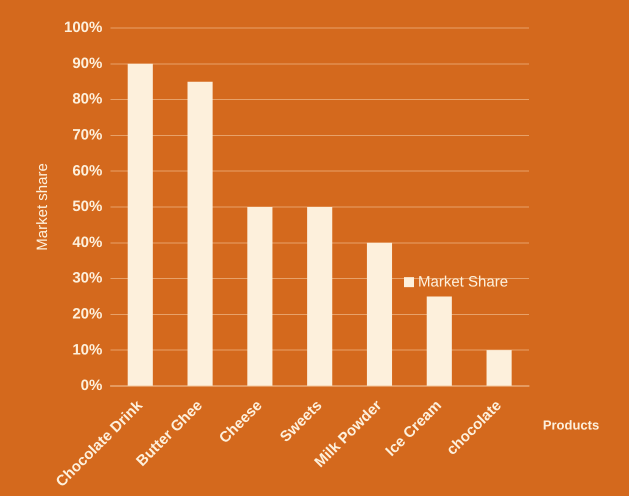  Describe the element at coordinates (91, 385) in the screenshot. I see `y-tick-label: 0%` at that location.